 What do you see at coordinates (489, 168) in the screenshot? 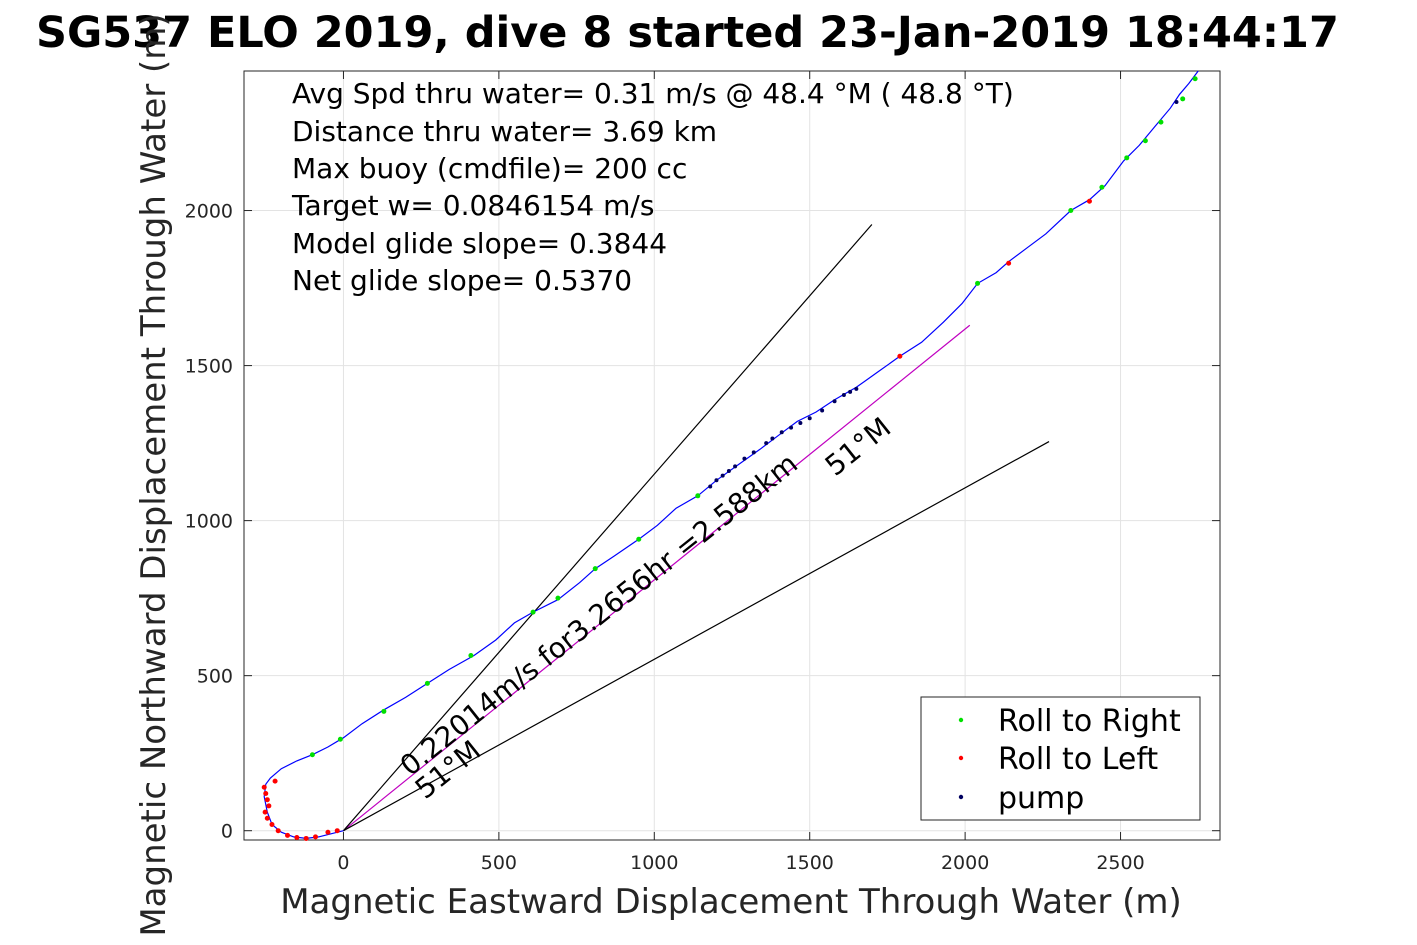
I see `stat-max-buoy: Max buoy (cmdfile)= 200 cc` at bounding box center [489, 168].